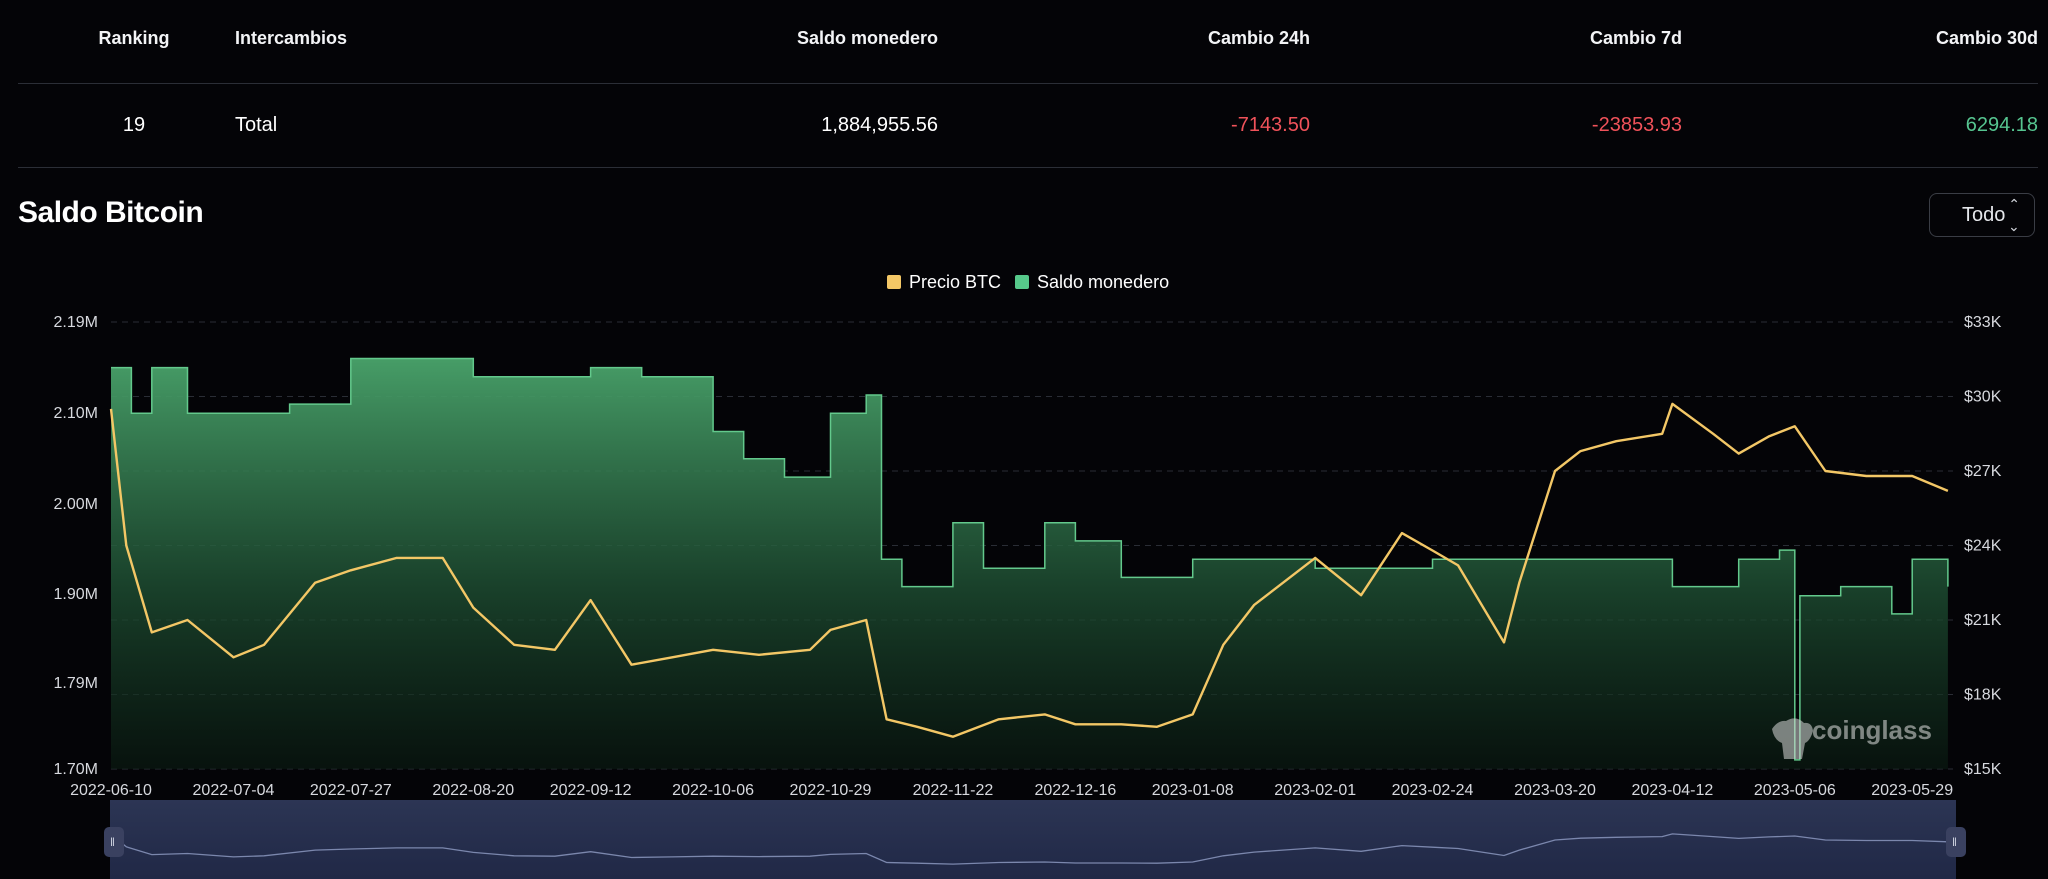  I want to click on x-tick-label: 2023-02-01, so click(1315, 790).